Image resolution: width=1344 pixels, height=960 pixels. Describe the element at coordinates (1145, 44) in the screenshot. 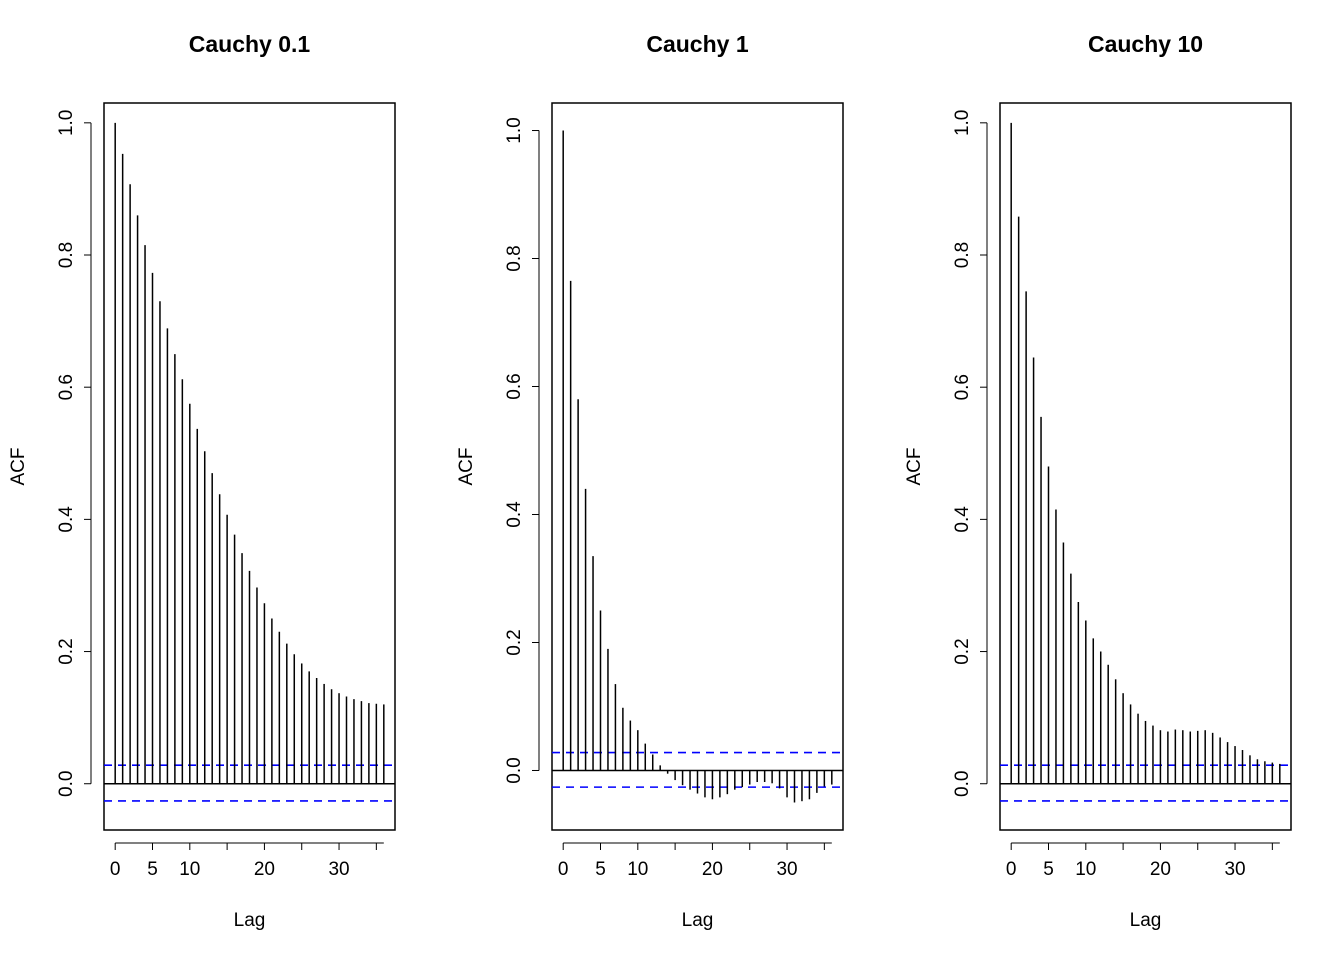

I see `chart-title: Cauchy 10` at that location.